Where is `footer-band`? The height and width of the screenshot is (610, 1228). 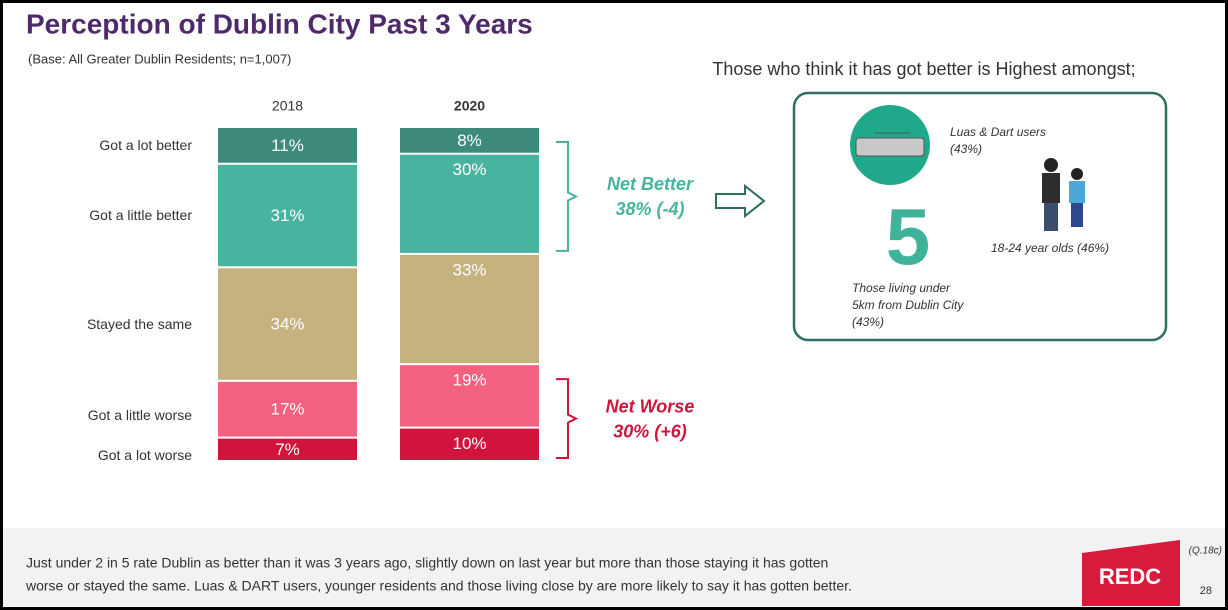
footer-band is located at coordinates (614, 567).